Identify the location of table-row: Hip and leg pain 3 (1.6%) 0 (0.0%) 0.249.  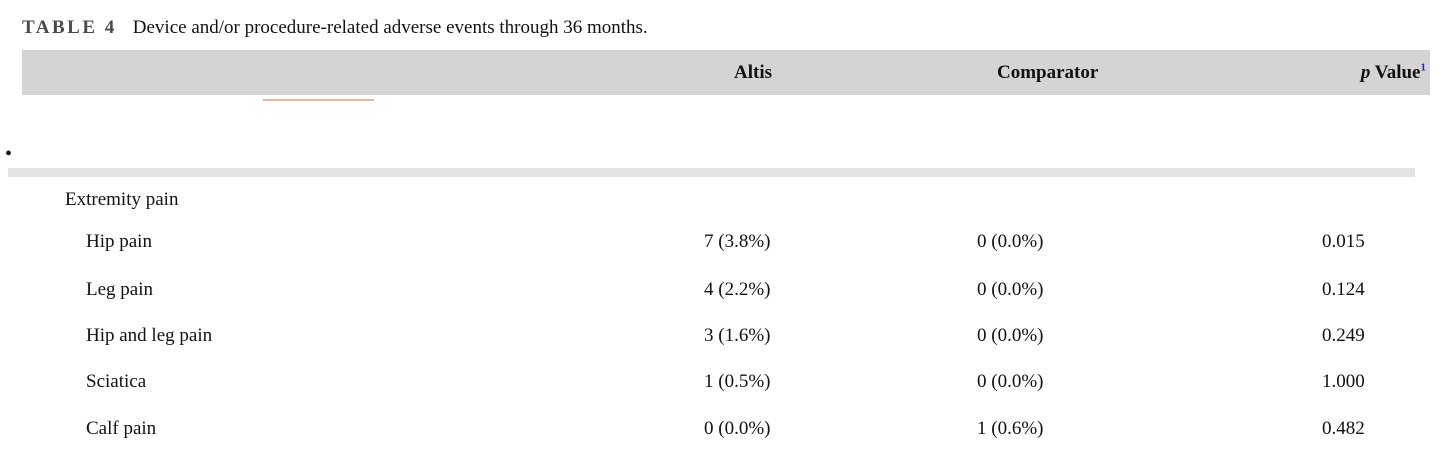
(725, 340).